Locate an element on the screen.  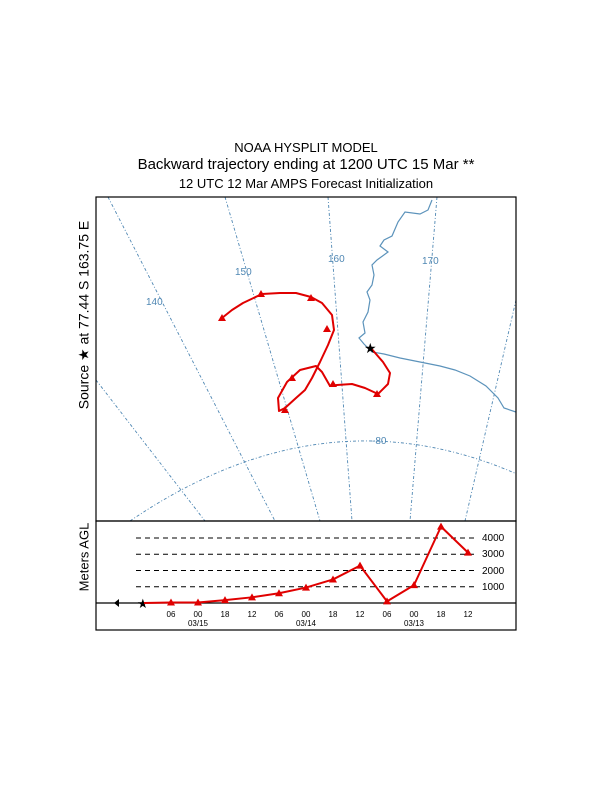
reference-labels: 1000 2000 3000 4000 is located at coordinates (493, 563).